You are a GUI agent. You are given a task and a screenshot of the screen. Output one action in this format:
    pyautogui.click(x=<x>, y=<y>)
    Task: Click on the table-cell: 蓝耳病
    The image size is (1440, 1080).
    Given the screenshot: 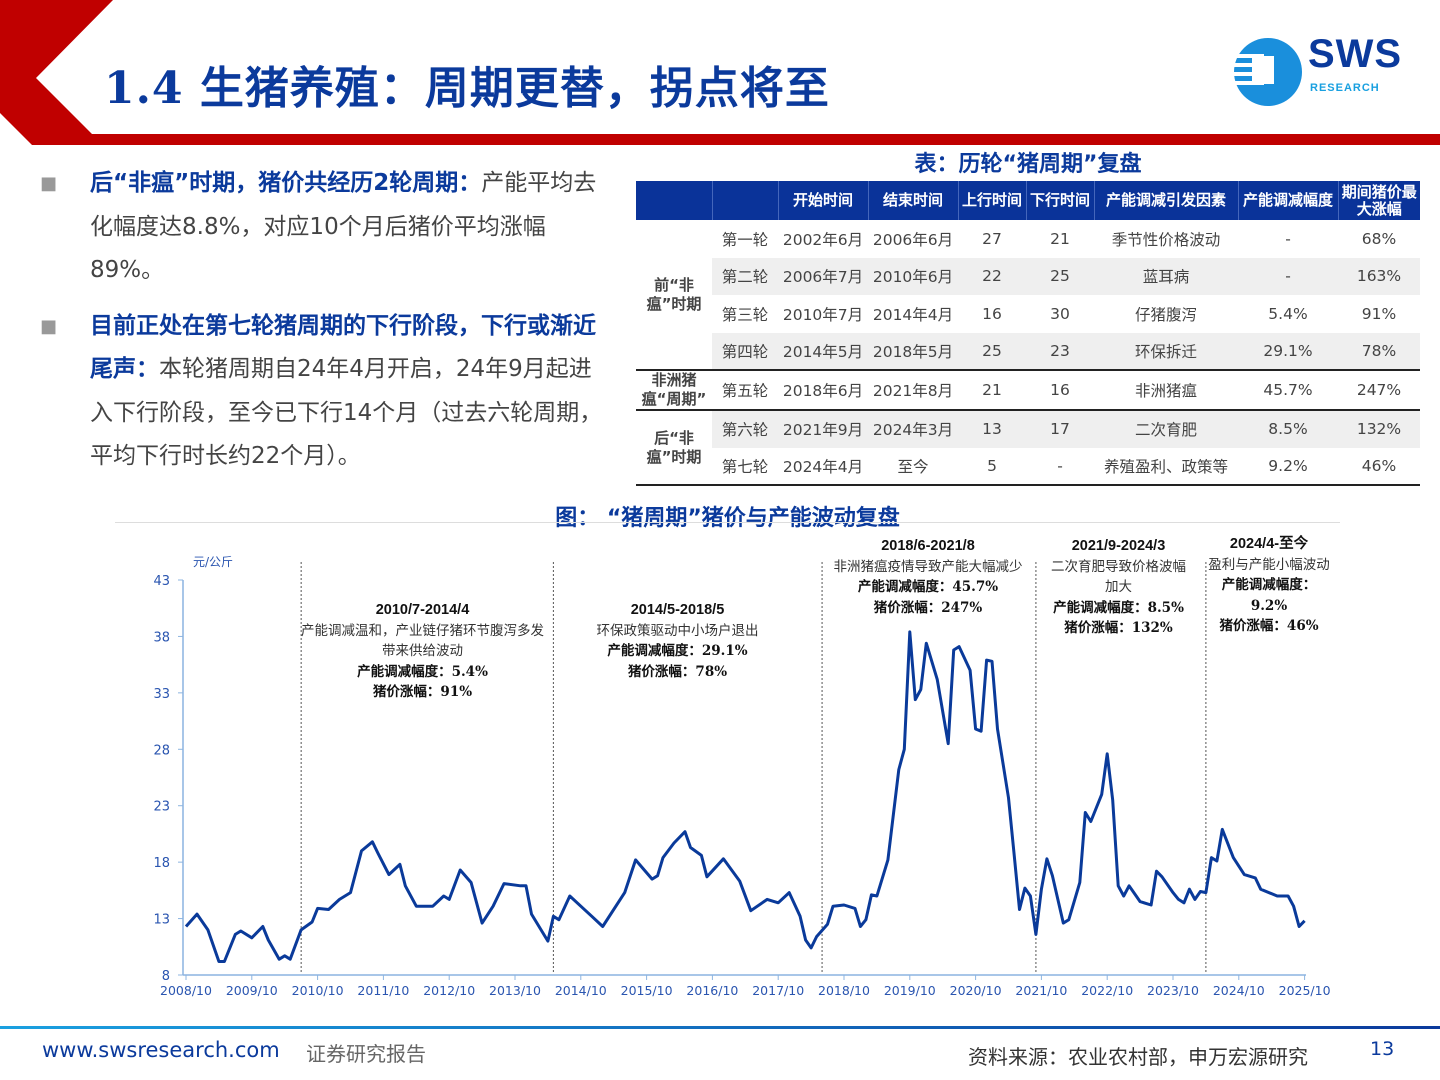 What is the action you would take?
    pyautogui.click(x=1166, y=276)
    